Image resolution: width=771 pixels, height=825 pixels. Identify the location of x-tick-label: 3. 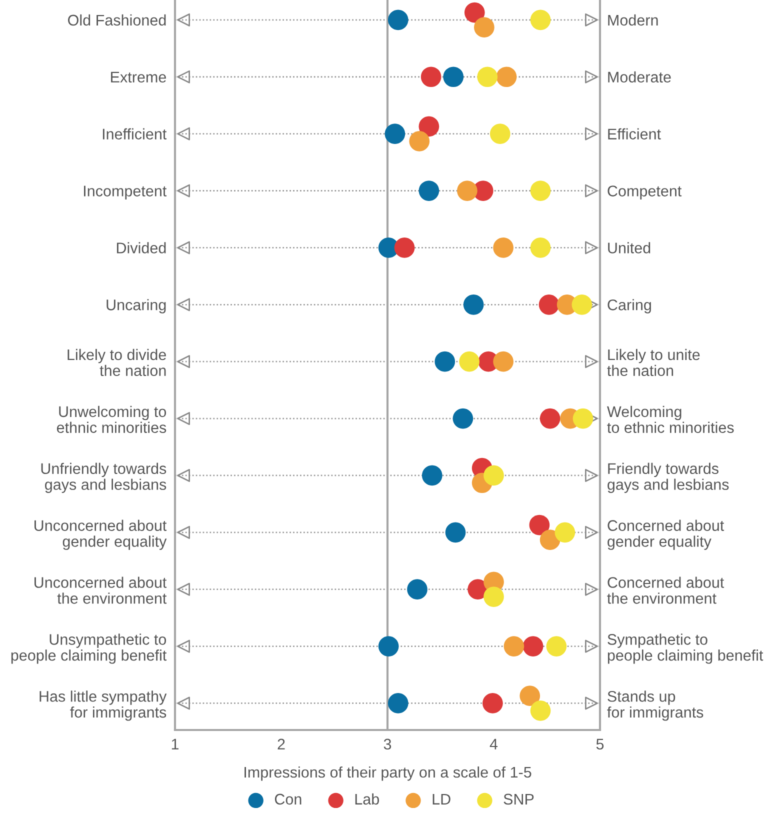
(388, 744).